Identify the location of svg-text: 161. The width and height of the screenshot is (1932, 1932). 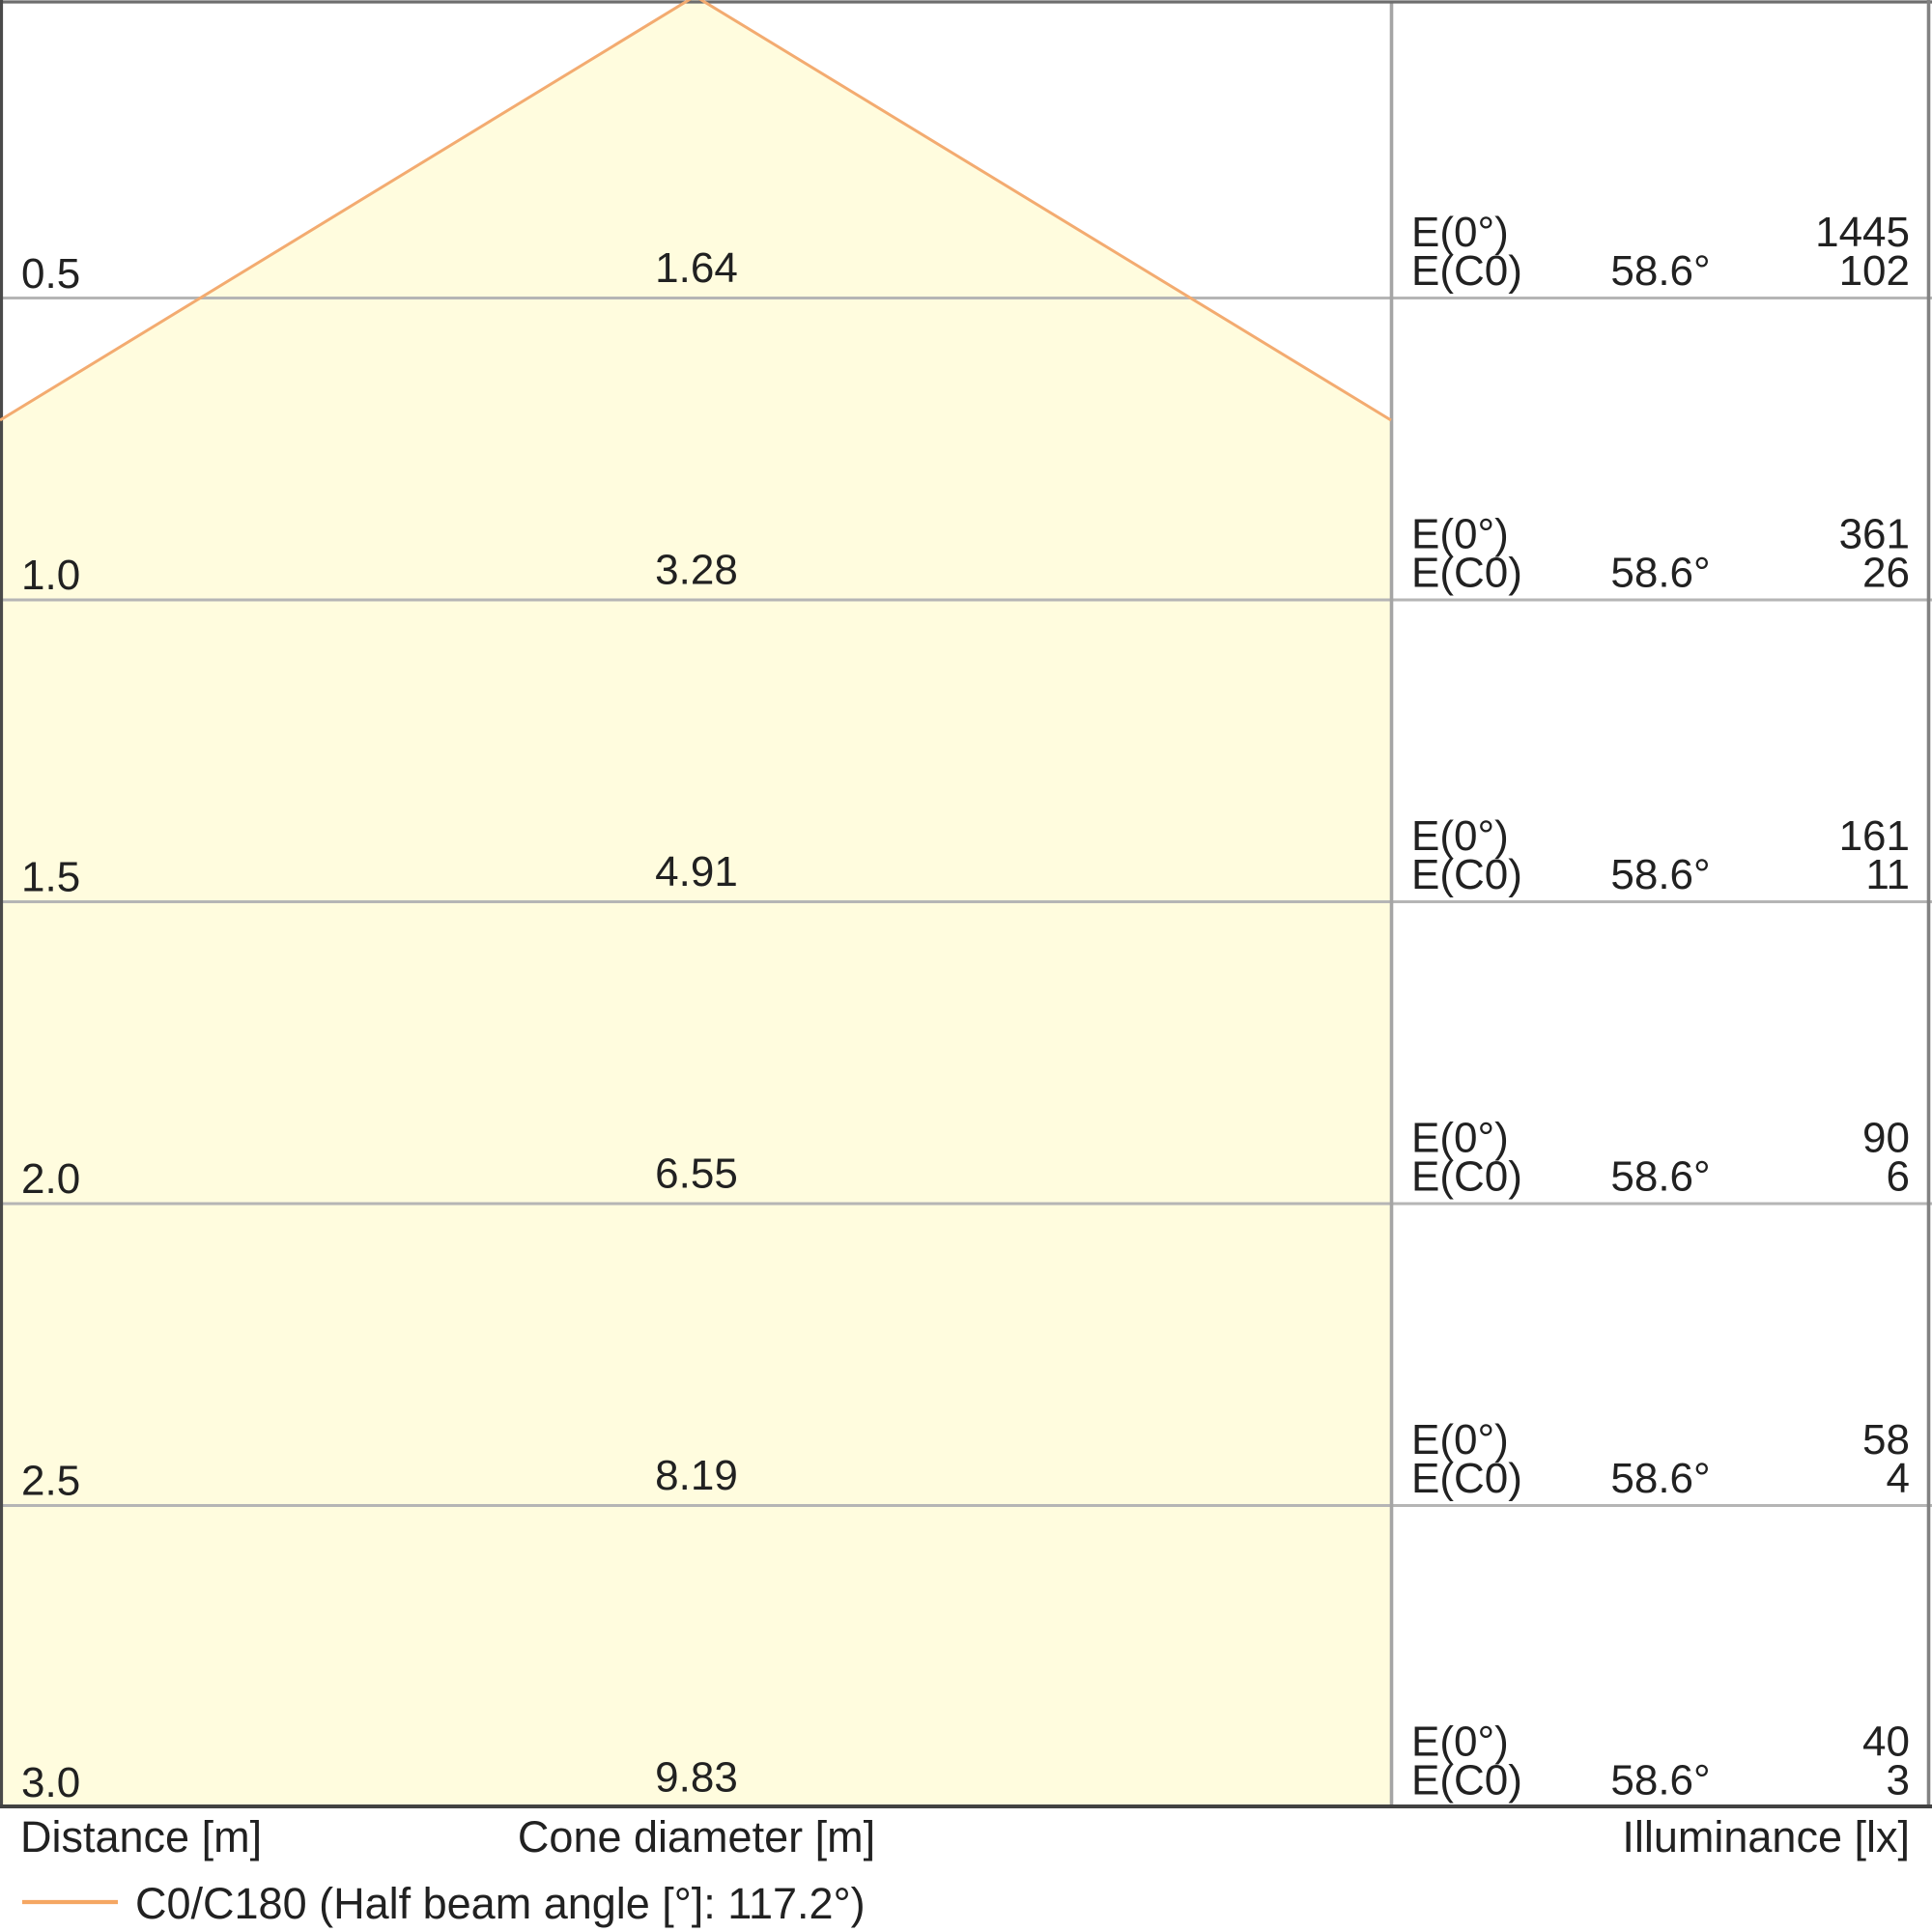
(1874, 836).